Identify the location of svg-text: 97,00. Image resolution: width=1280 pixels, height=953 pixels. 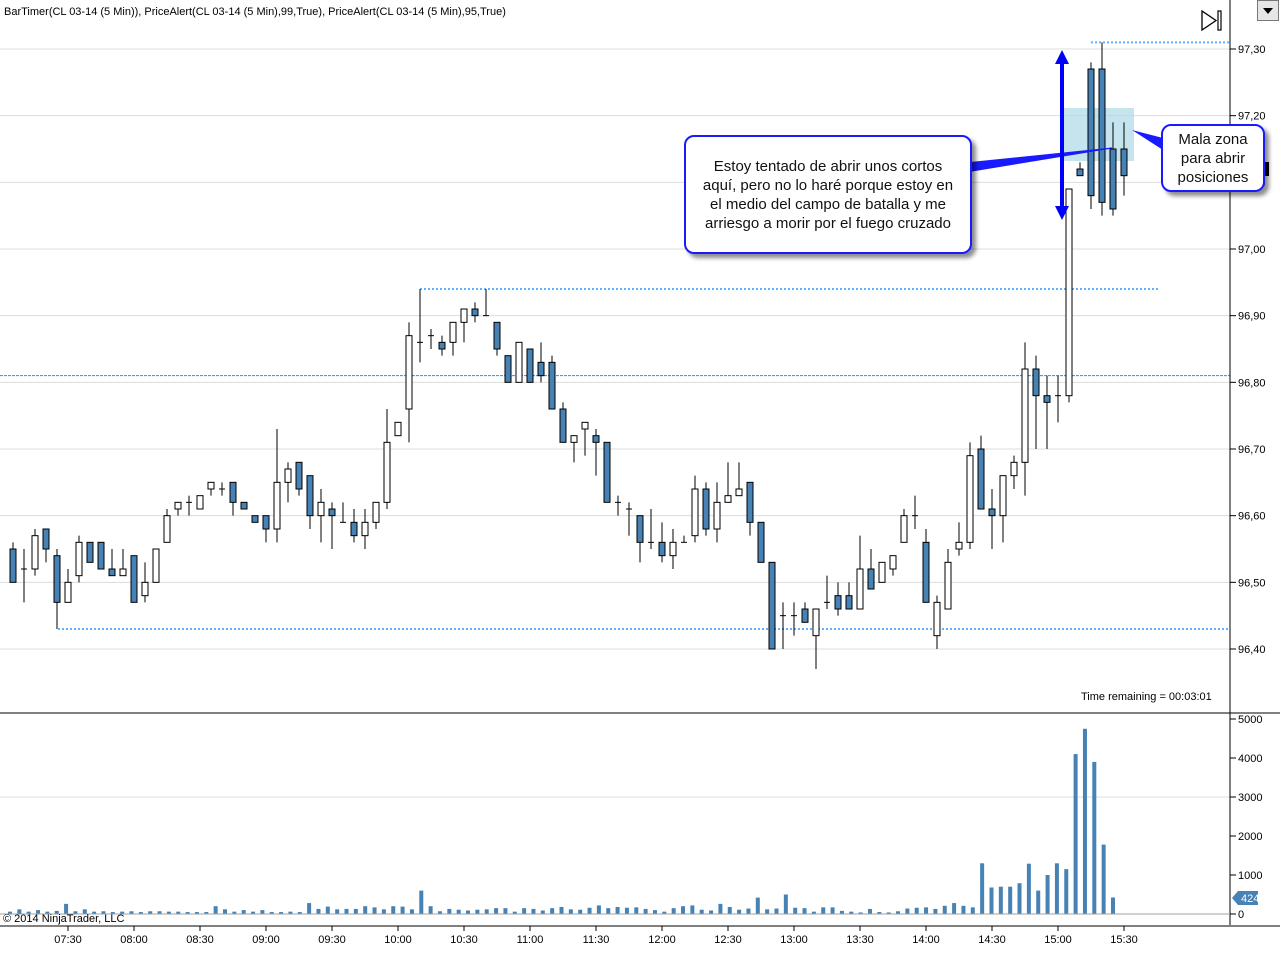
(1252, 250).